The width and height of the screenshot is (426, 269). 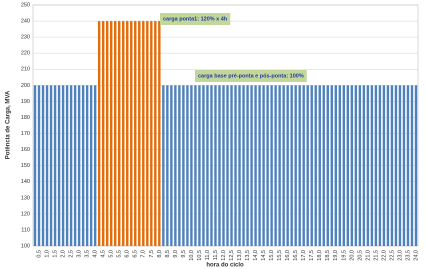 I want to click on y-tick-label: 140, so click(x=25, y=182).